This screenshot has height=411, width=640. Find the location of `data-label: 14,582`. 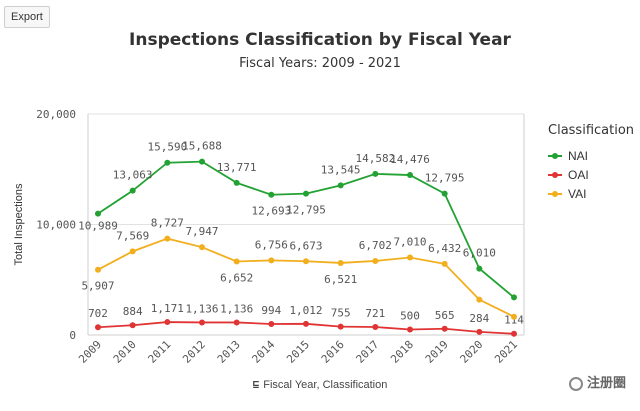

data-label: 14,582 is located at coordinates (375, 158).